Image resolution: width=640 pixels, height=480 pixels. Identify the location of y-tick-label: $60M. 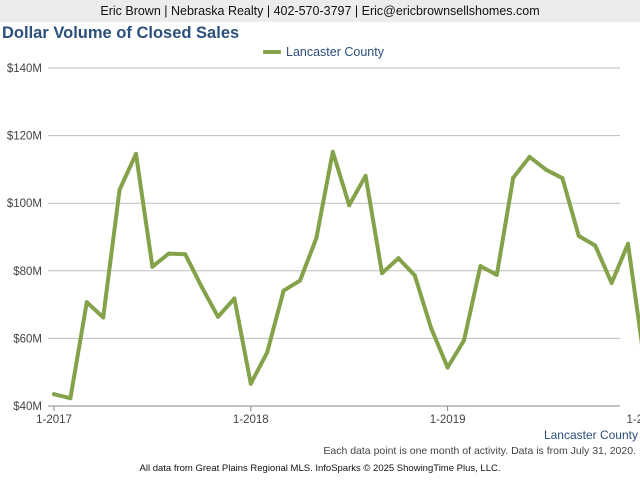
(27, 339).